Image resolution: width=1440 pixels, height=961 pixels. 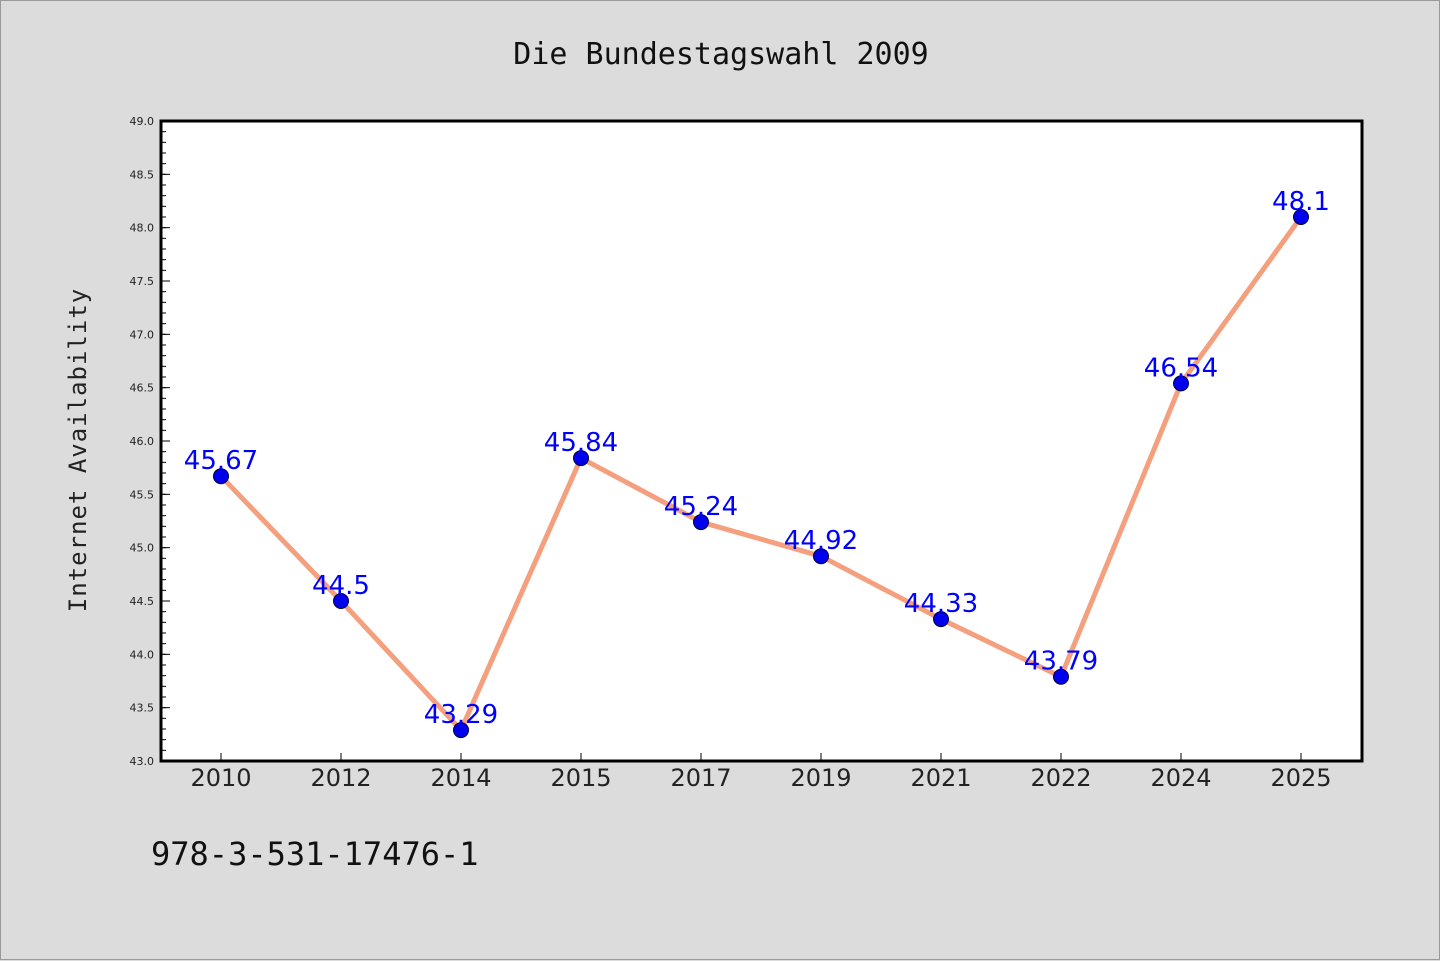 What do you see at coordinates (142, 174) in the screenshot?
I see `y-tick-label: 48.5` at bounding box center [142, 174].